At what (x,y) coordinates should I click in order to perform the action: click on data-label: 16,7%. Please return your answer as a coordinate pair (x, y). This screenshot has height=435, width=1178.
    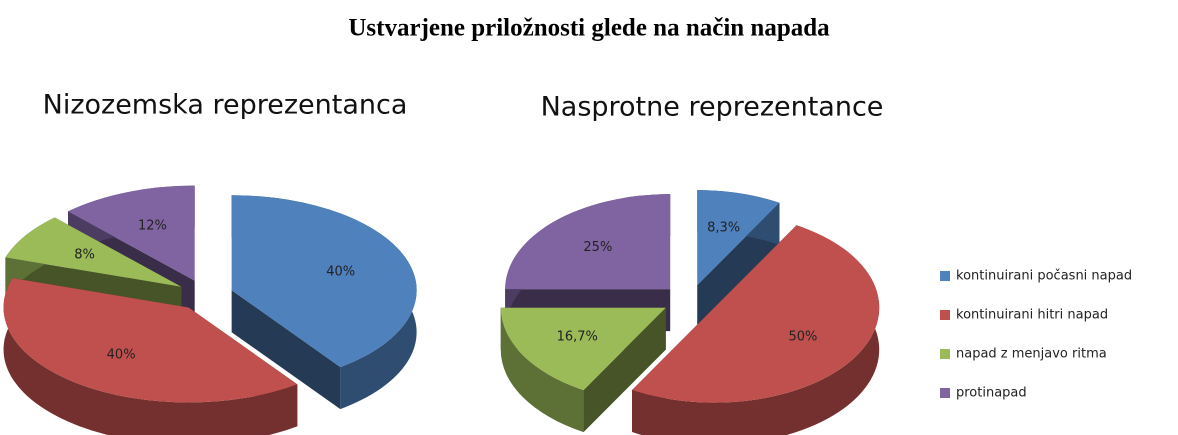
    Looking at the image, I should click on (577, 337).